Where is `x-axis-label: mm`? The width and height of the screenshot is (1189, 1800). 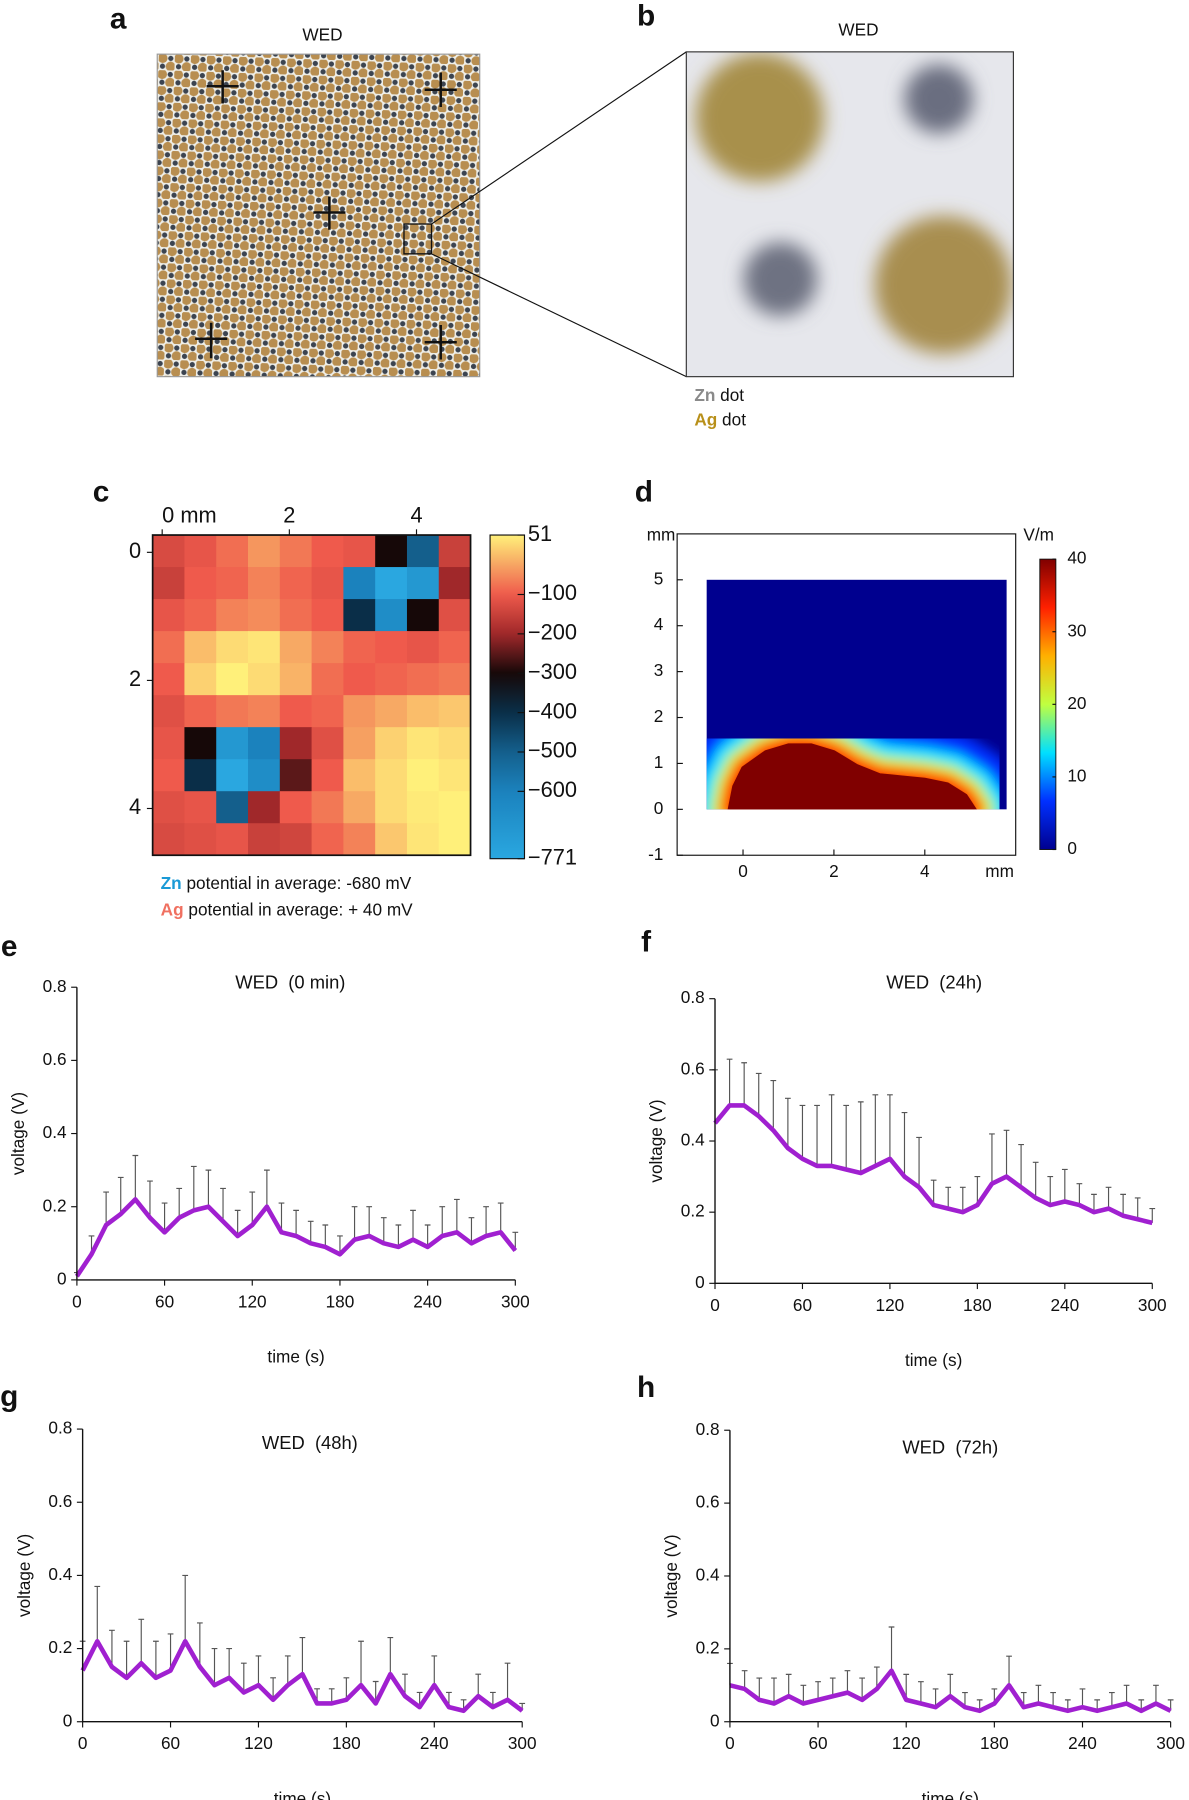 x-axis-label: mm is located at coordinates (999, 871).